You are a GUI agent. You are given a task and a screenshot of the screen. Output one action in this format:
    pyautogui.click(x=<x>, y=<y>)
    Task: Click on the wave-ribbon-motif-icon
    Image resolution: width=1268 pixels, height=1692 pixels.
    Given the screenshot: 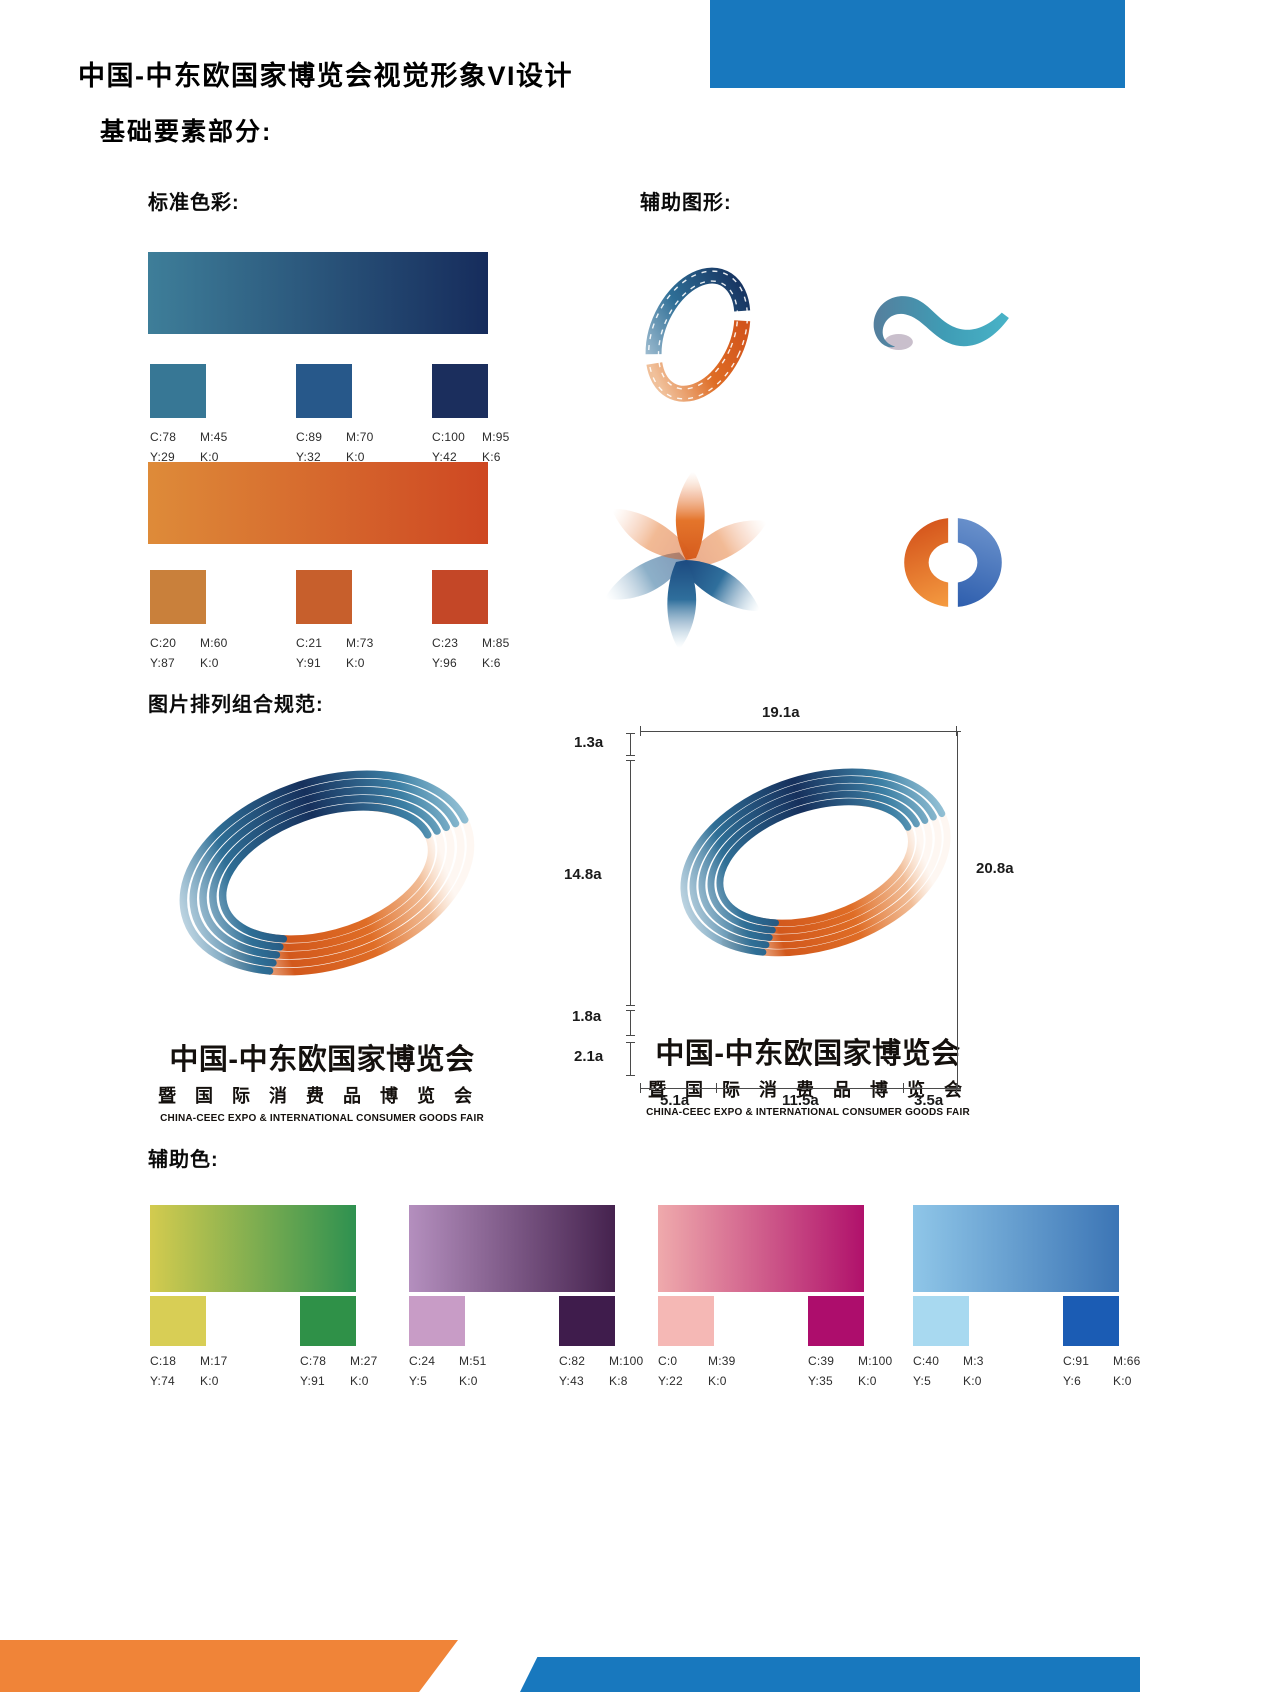 What is the action you would take?
    pyautogui.click(x=941, y=323)
    